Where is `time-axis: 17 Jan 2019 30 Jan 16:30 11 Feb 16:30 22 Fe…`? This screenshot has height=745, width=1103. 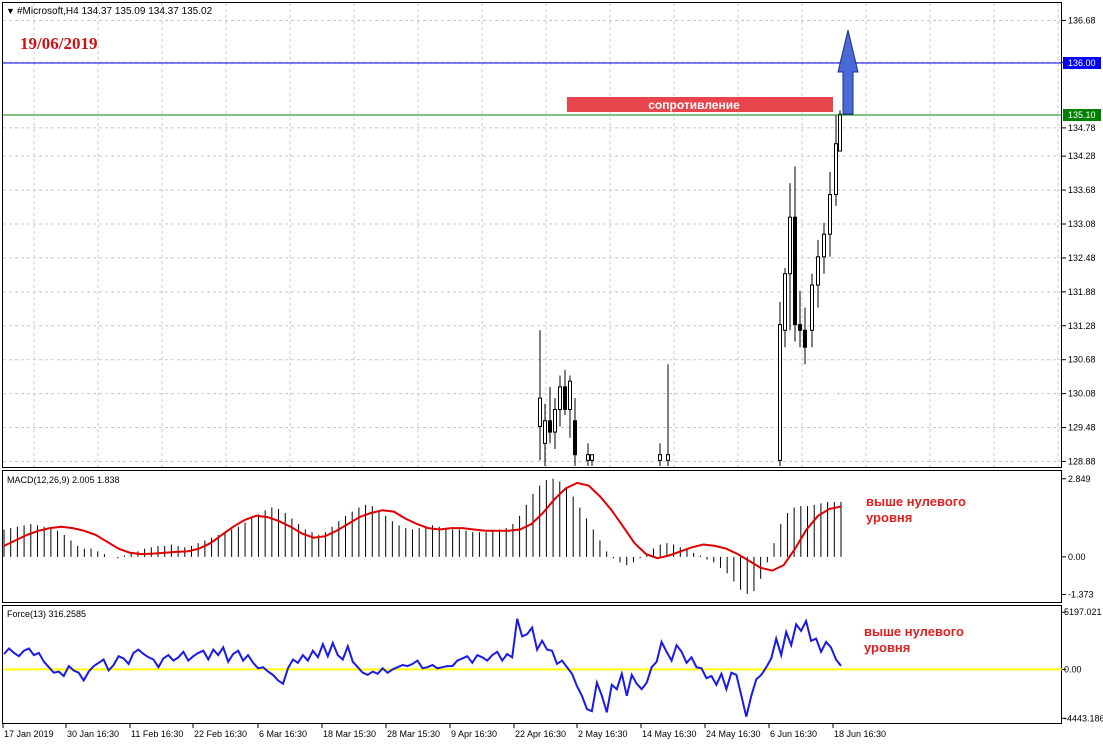 time-axis: 17 Jan 2019 30 Jan 16:30 11 Feb 16:30 22 Fe… is located at coordinates (444, 731).